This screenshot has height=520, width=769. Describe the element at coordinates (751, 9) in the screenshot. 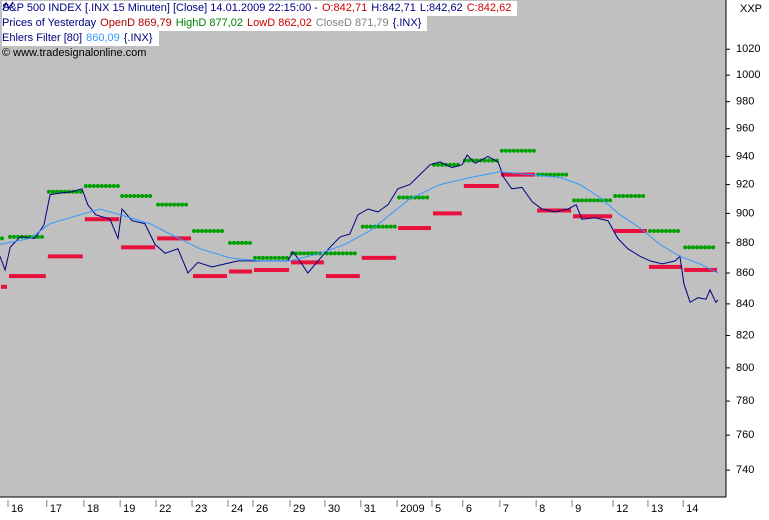

I see `corner-label: XXP` at that location.